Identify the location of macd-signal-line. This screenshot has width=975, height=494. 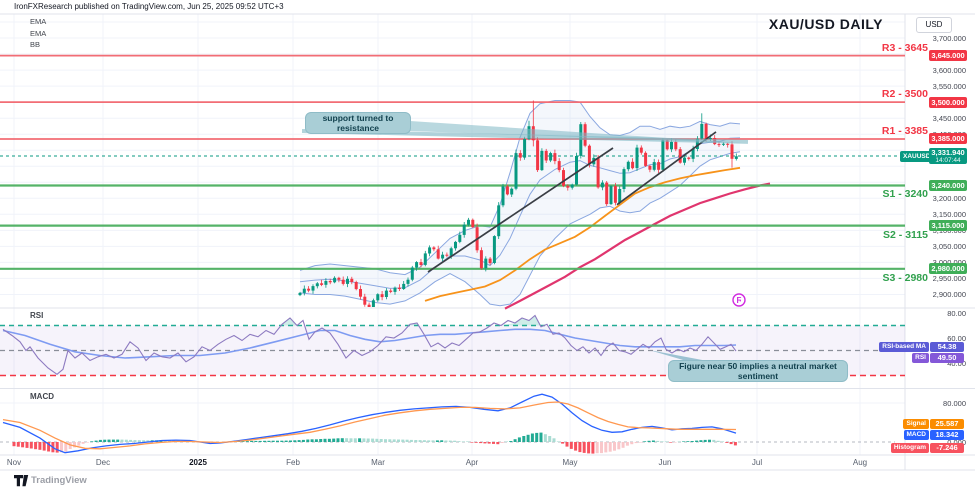
(369, 425).